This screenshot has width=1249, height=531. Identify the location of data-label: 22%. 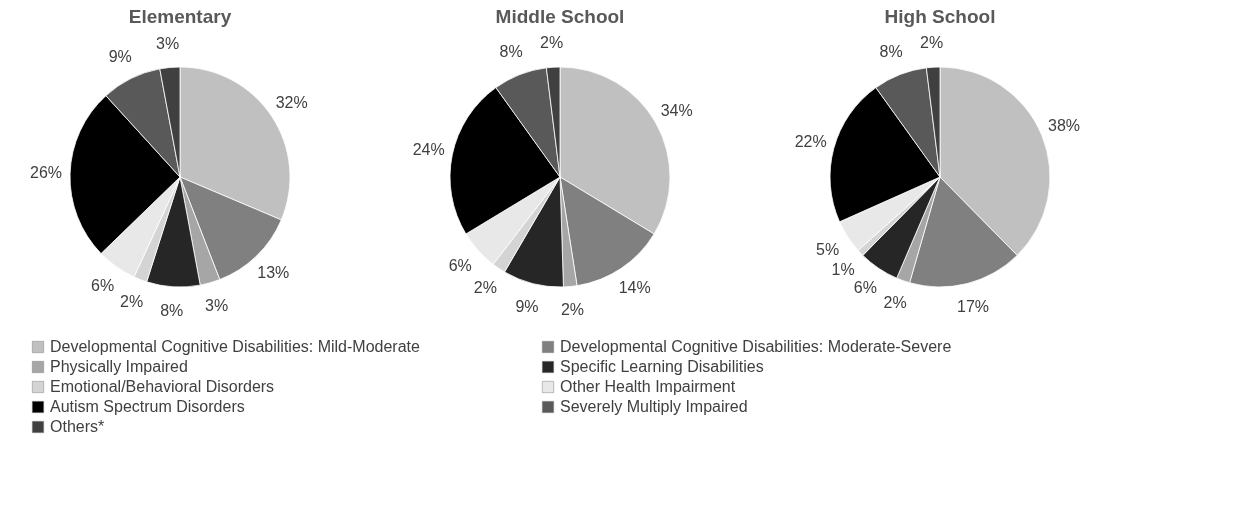
(810, 141).